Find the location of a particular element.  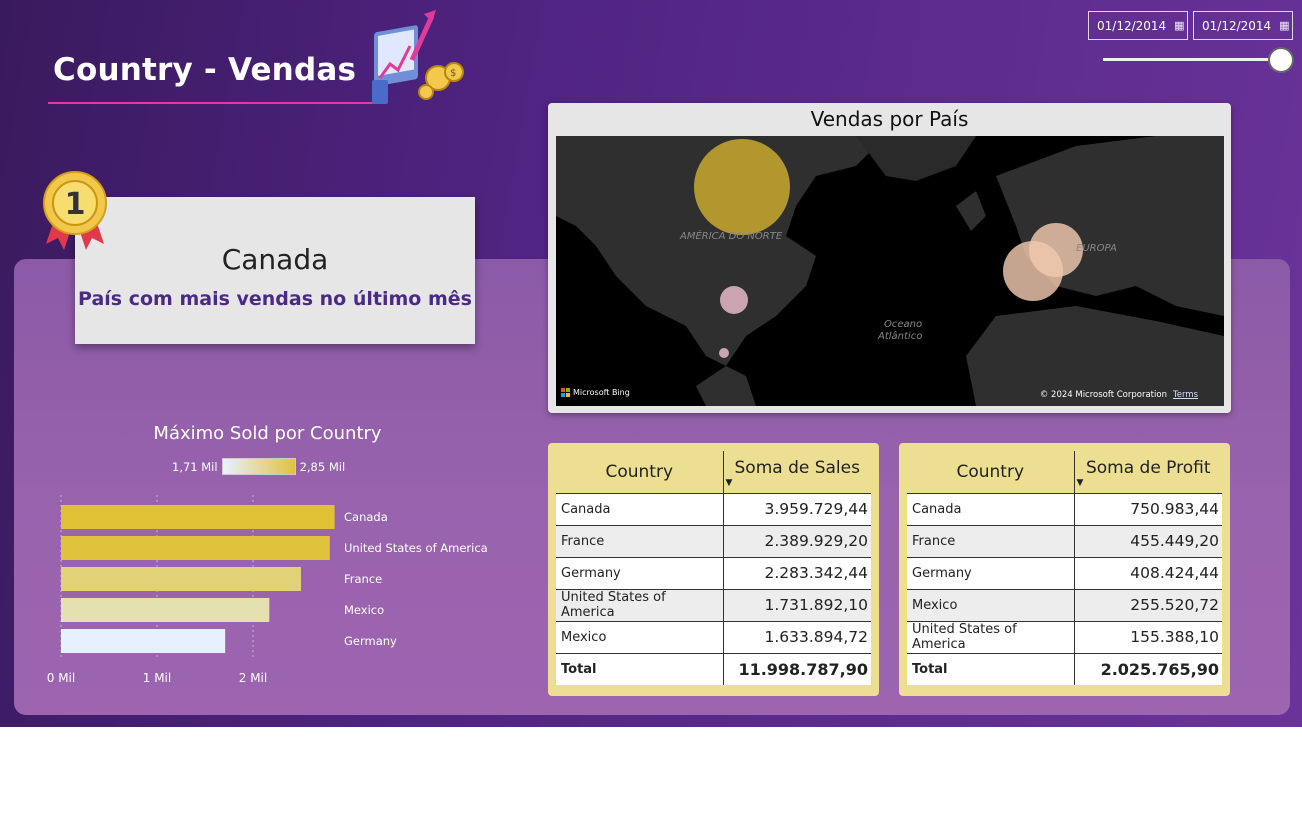

table-row: Germany 408.424,44 is located at coordinates (1064, 572).